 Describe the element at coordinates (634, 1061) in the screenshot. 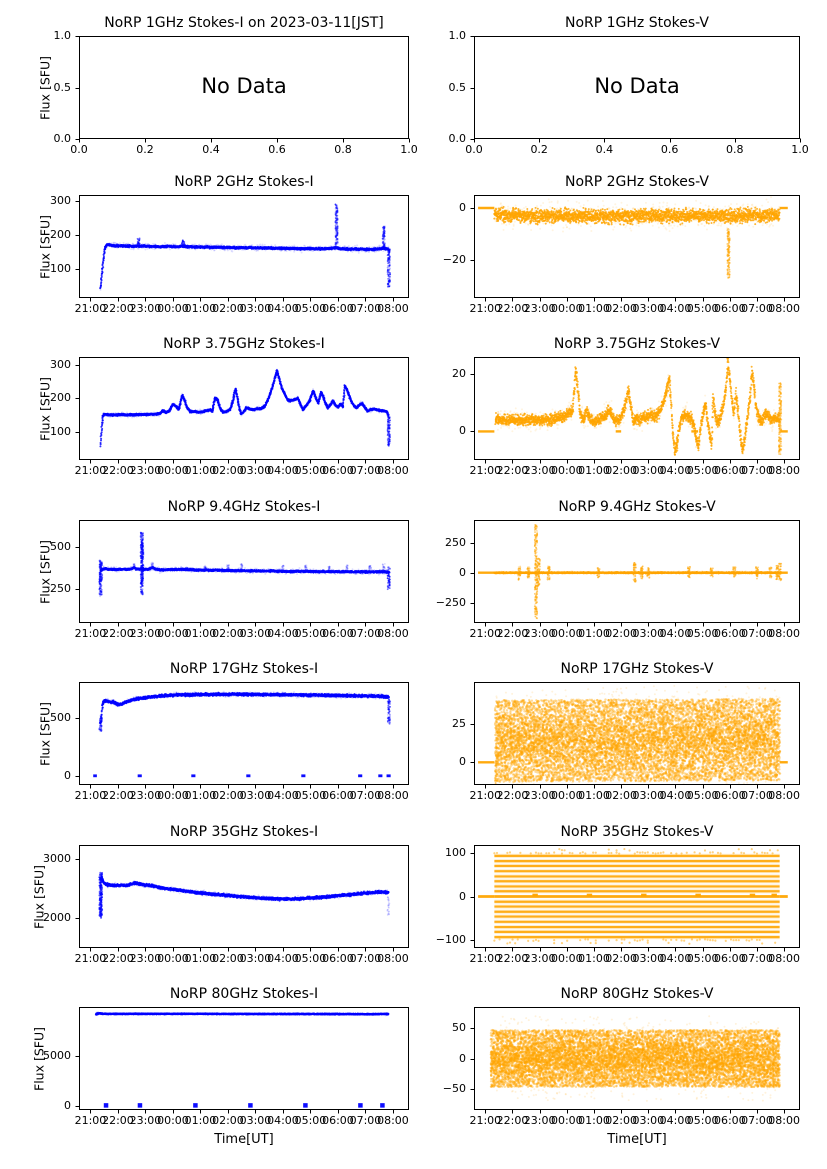

I see `plot-canvas-norp-80ghz-stokes-v` at that location.